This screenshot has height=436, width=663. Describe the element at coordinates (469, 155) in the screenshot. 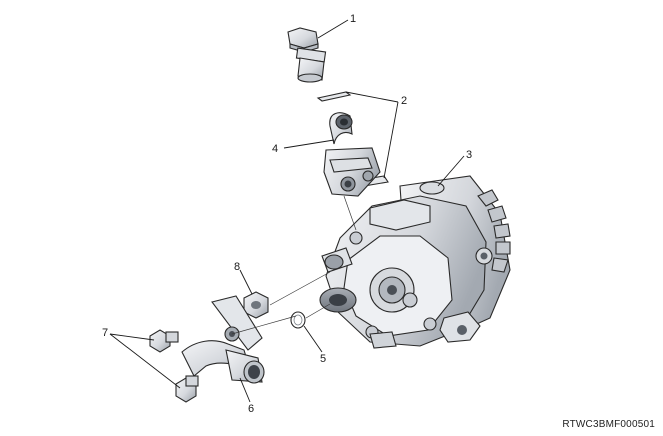

I see `callout-3: 3` at that location.